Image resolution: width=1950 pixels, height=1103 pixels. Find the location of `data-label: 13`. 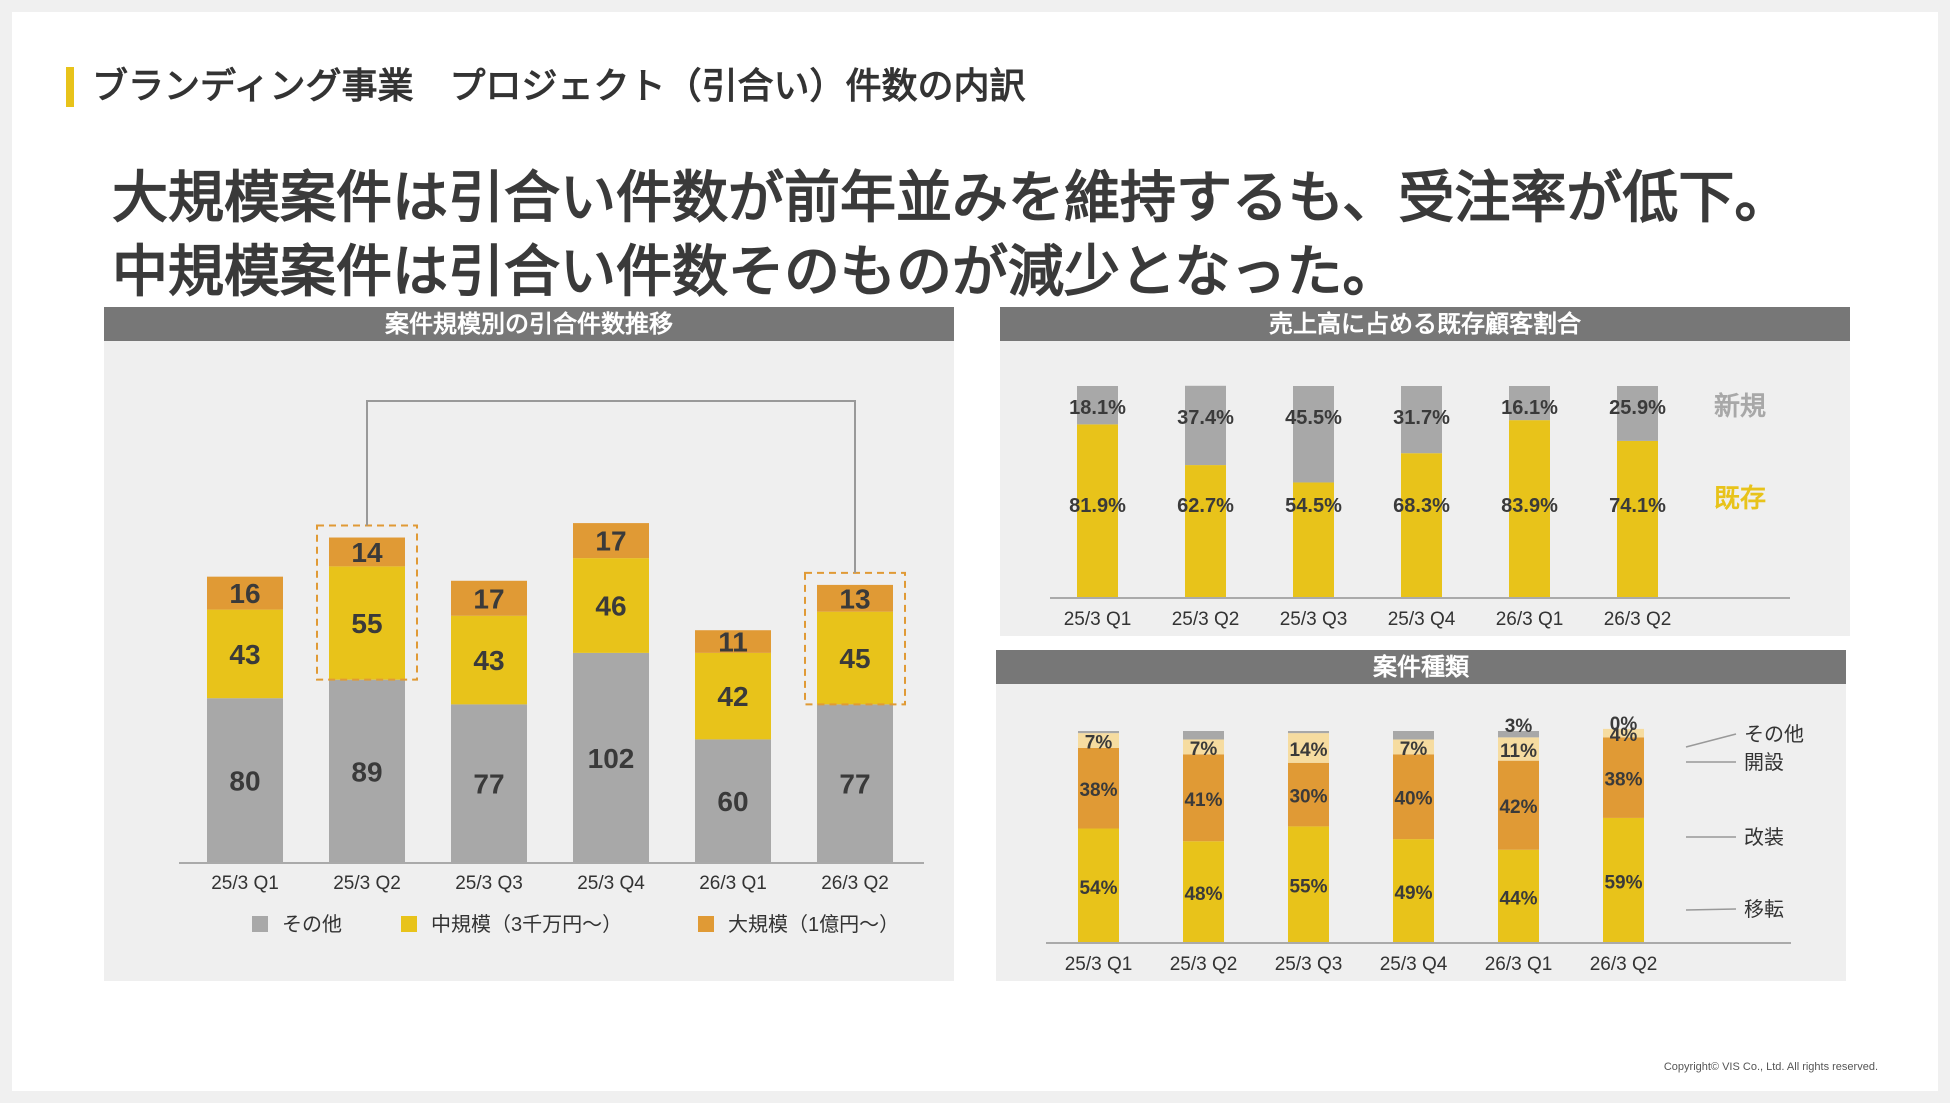

data-label: 13 is located at coordinates (854, 598).